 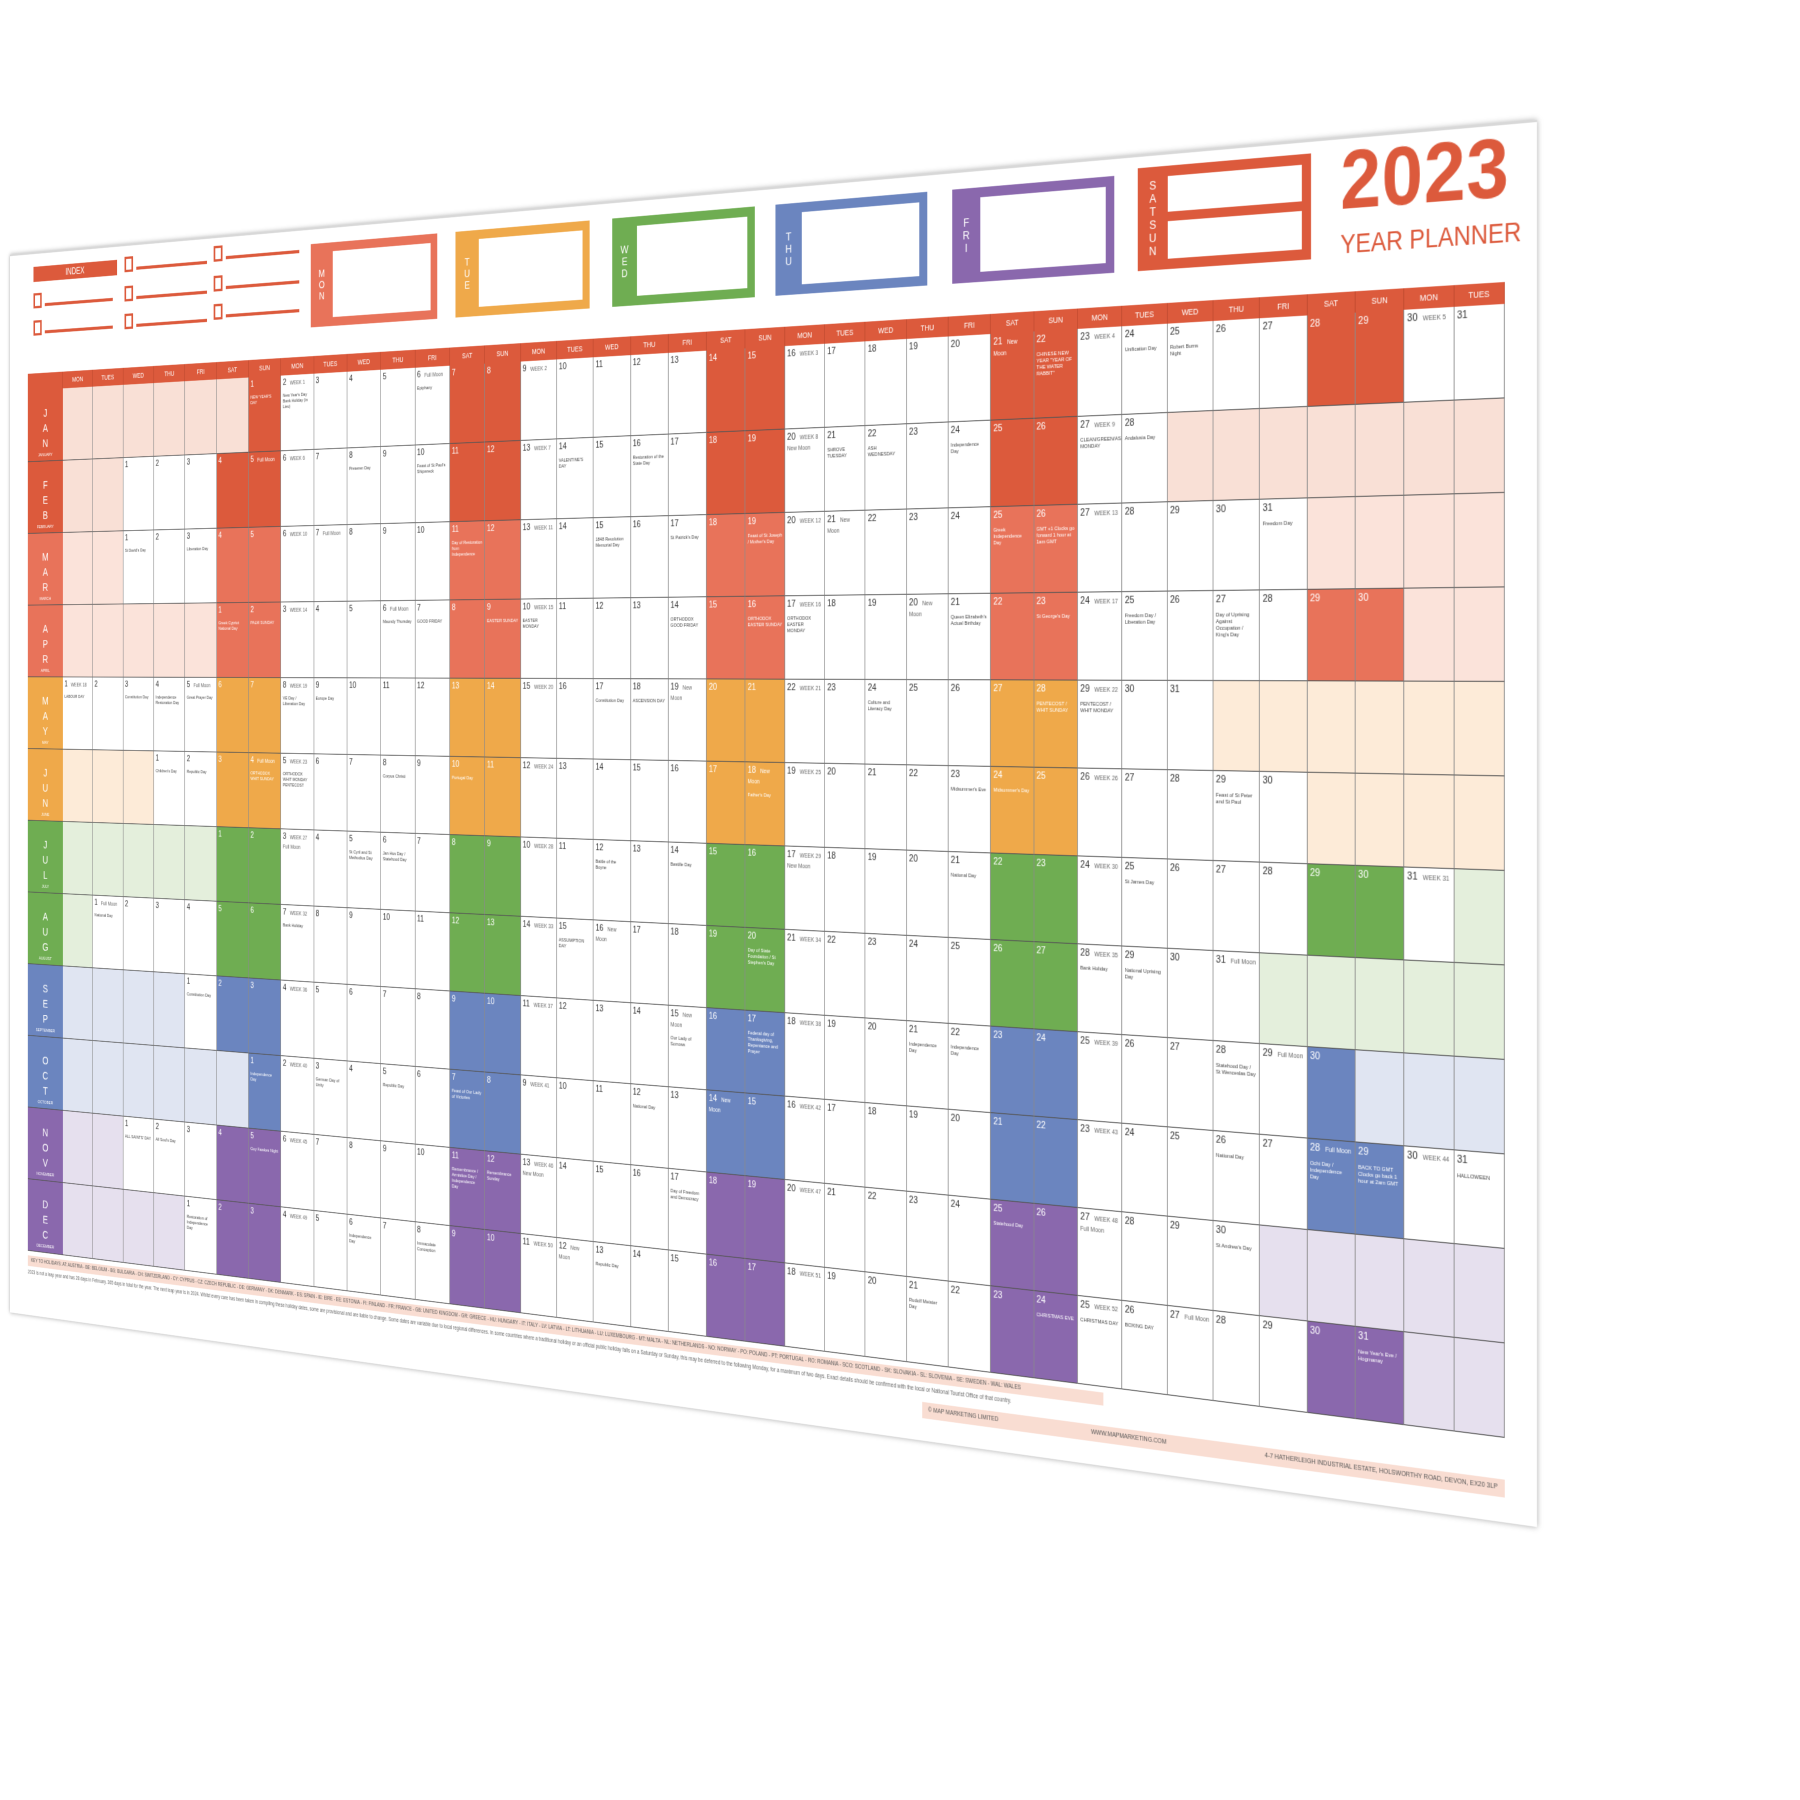 I want to click on day-cell: 3 WEEK 14, so click(x=298, y=640).